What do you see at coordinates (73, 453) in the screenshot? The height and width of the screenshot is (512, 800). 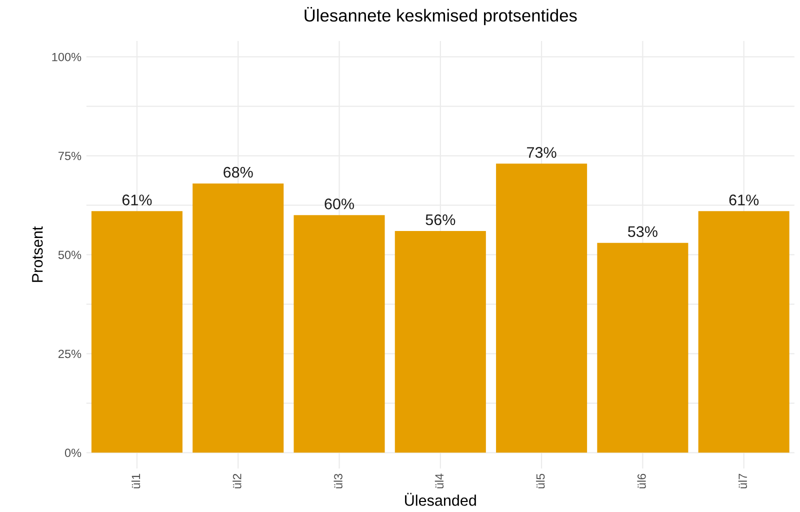 I see `y-tick-label: 0%` at bounding box center [73, 453].